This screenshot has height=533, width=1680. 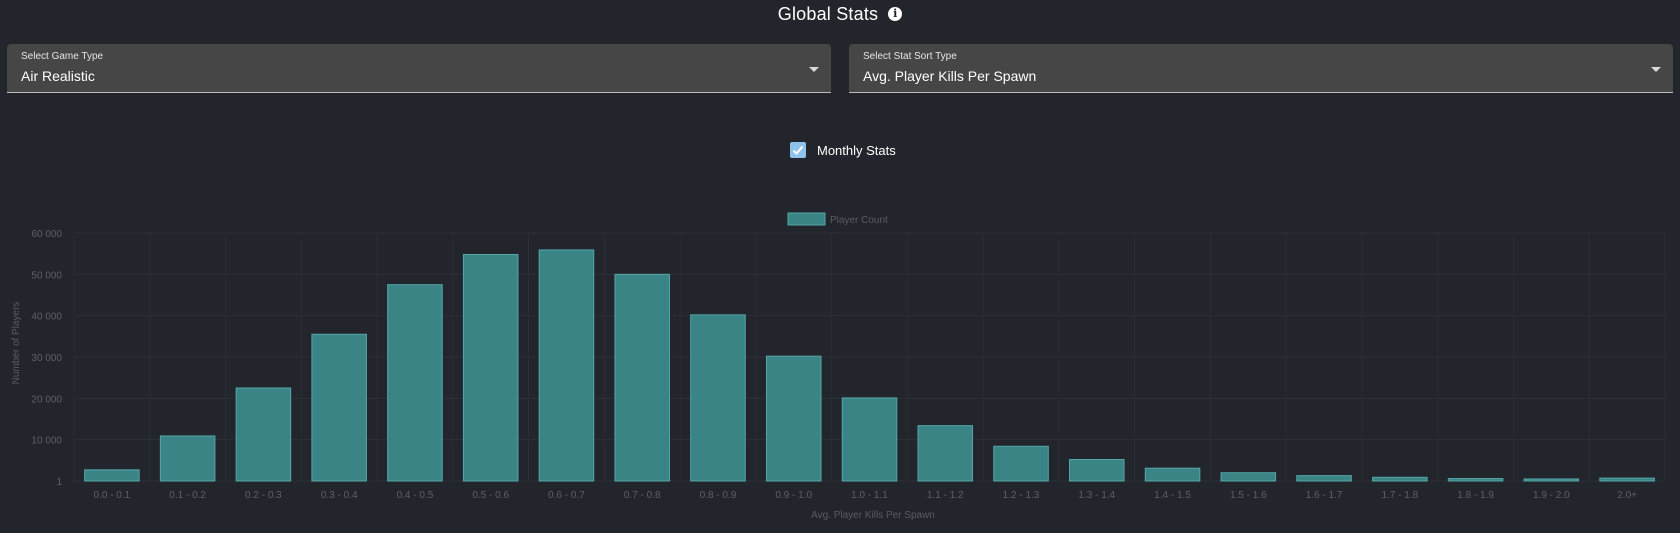 I want to click on legend-label: Player Count, so click(x=859, y=220).